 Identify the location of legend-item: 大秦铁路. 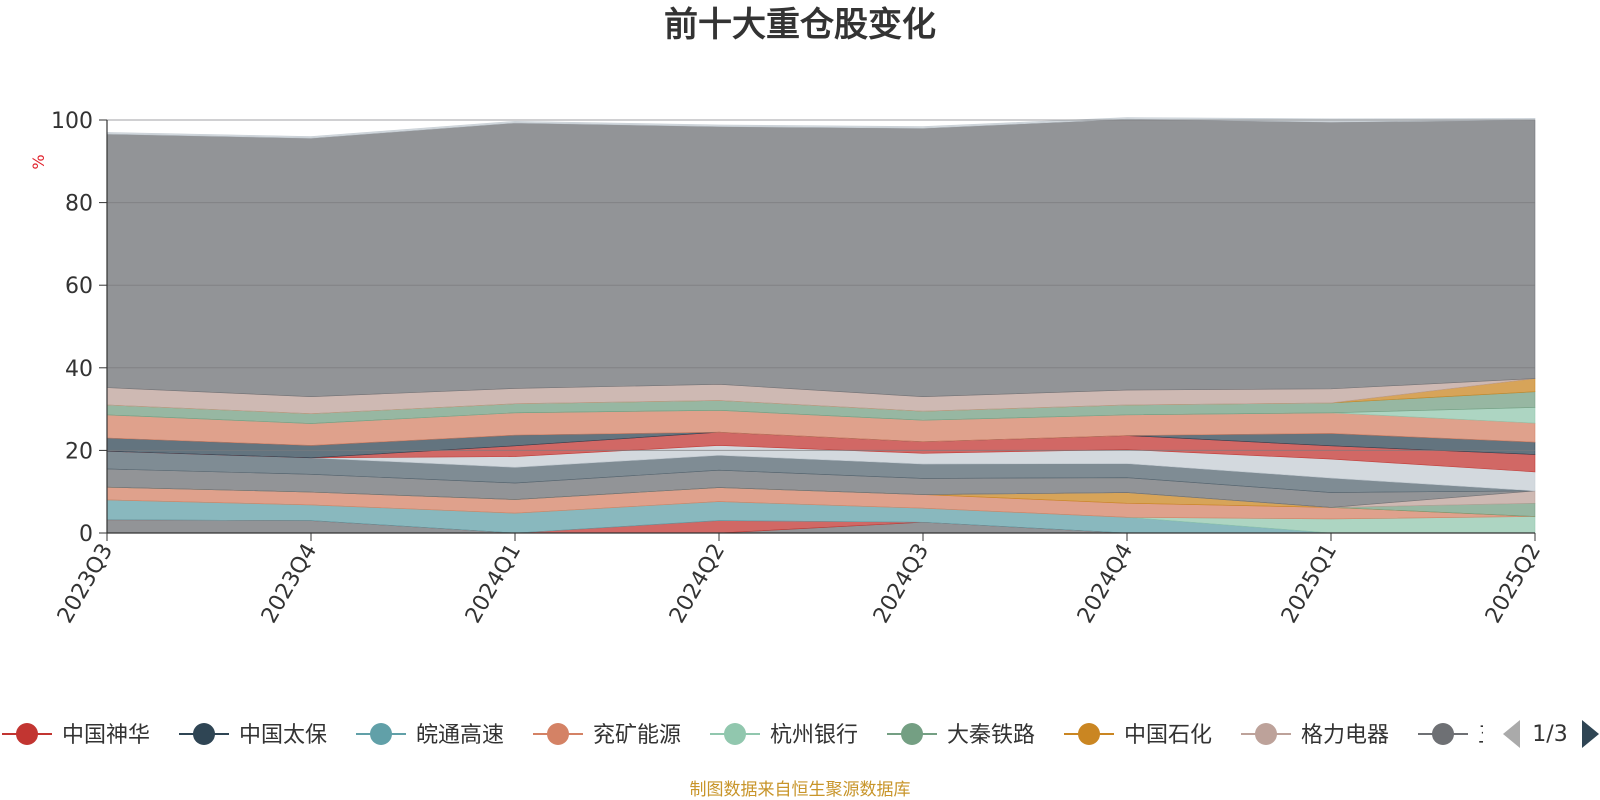
(961, 735).